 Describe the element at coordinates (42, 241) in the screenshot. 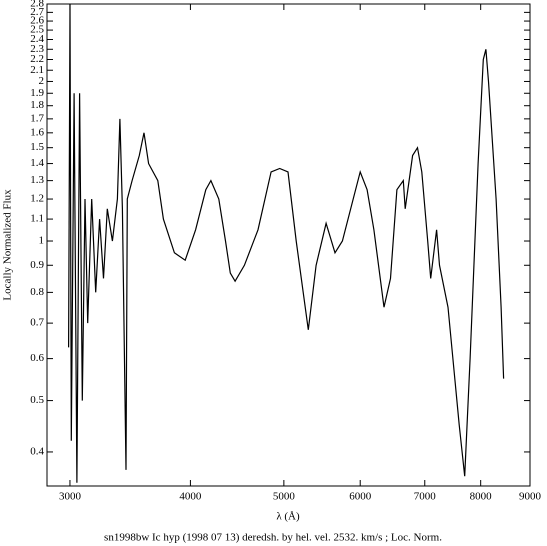

I see `y-tick-label: 1` at that location.